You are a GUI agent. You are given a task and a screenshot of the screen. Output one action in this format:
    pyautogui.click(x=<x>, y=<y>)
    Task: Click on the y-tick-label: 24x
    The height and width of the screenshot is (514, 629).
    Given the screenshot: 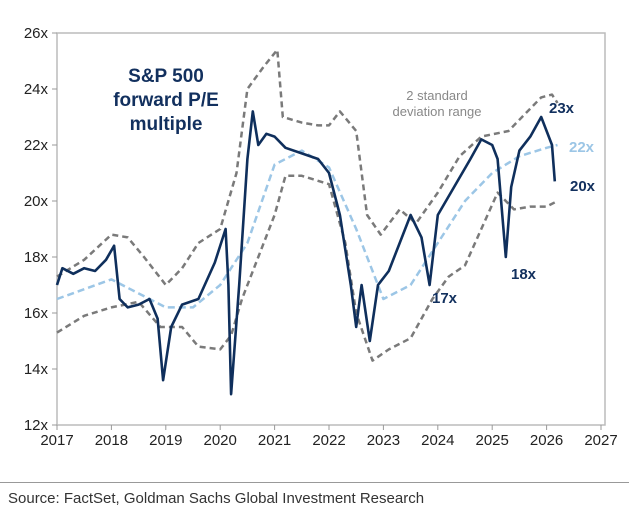 What is the action you would take?
    pyautogui.click(x=36, y=89)
    